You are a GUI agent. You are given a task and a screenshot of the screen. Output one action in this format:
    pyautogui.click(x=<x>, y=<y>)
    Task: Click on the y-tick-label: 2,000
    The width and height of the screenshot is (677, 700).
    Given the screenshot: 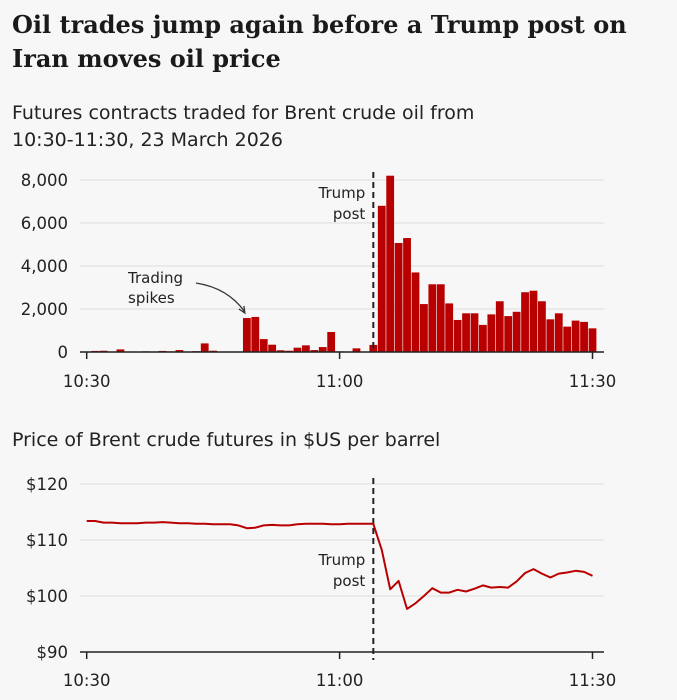 What is the action you would take?
    pyautogui.click(x=44, y=309)
    